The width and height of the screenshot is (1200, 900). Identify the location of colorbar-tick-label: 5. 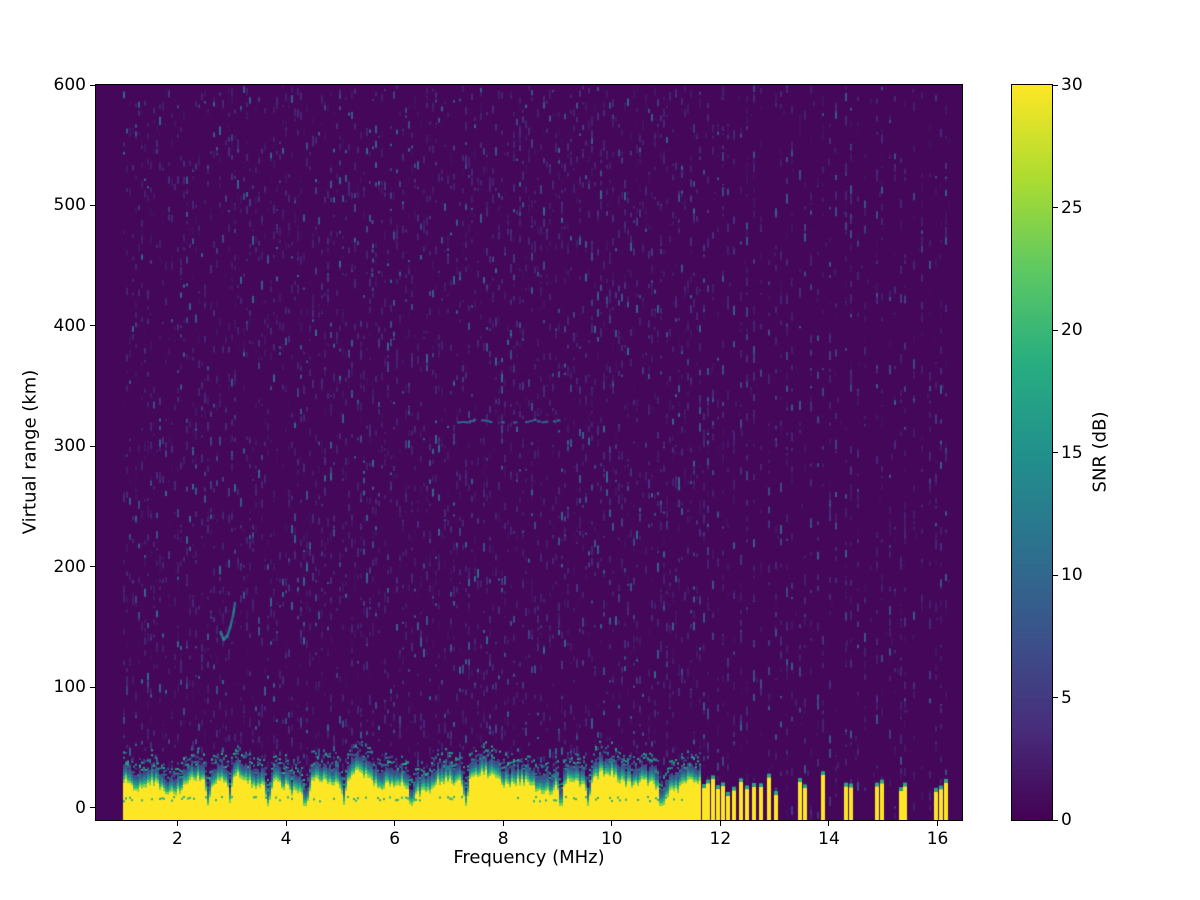
(1066, 697).